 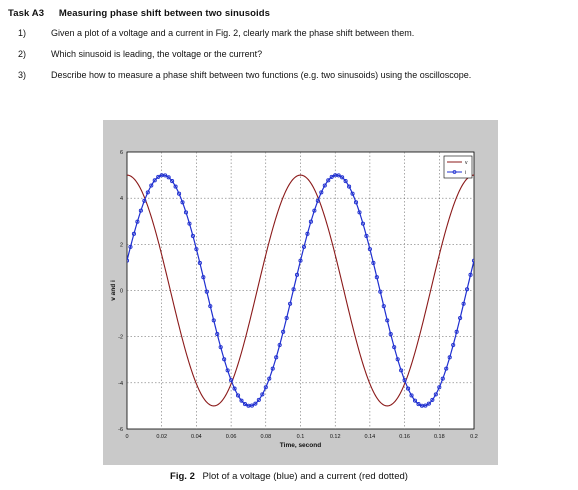 What do you see at coordinates (465, 173) in the screenshot?
I see `legend-label-i: i` at bounding box center [465, 173].